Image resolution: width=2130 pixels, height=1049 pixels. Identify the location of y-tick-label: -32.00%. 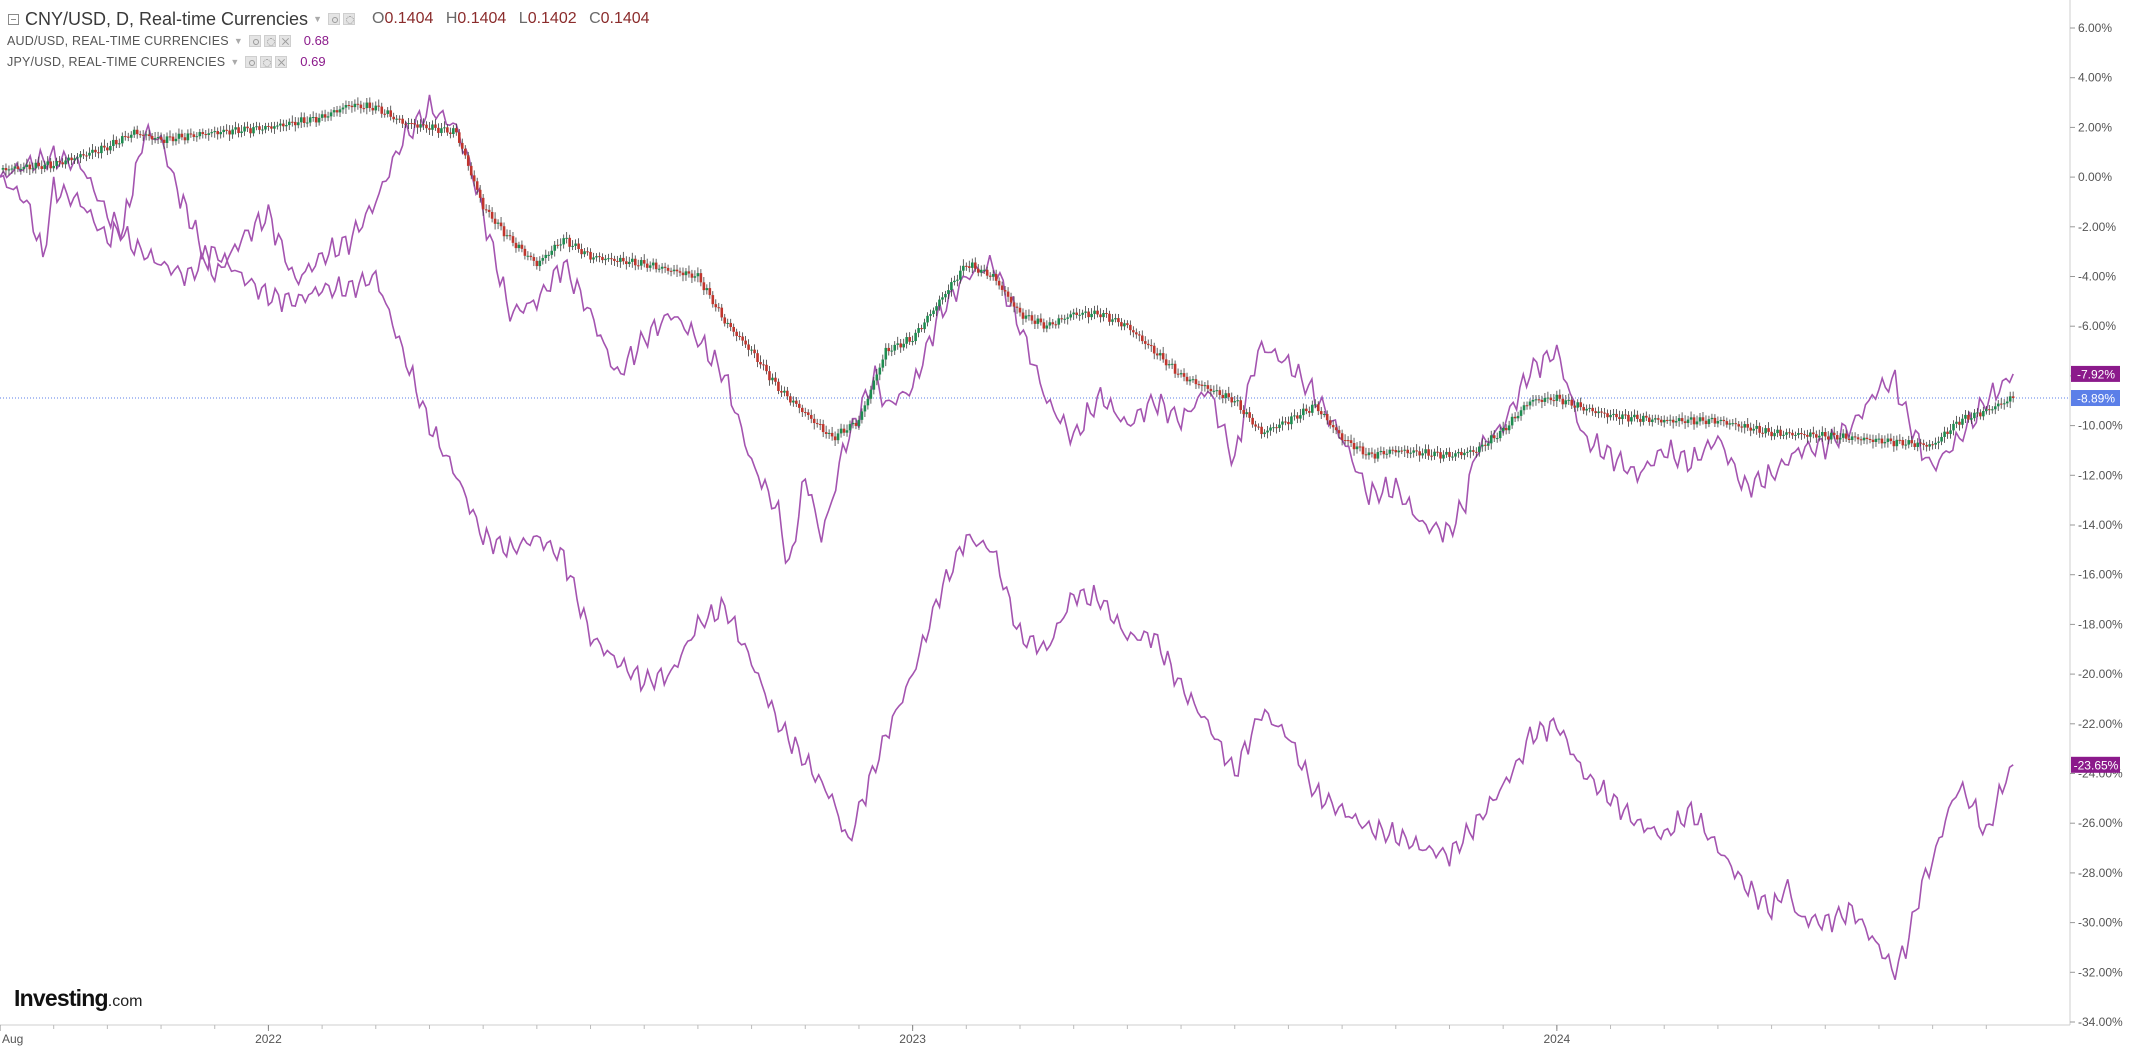
(2100, 972).